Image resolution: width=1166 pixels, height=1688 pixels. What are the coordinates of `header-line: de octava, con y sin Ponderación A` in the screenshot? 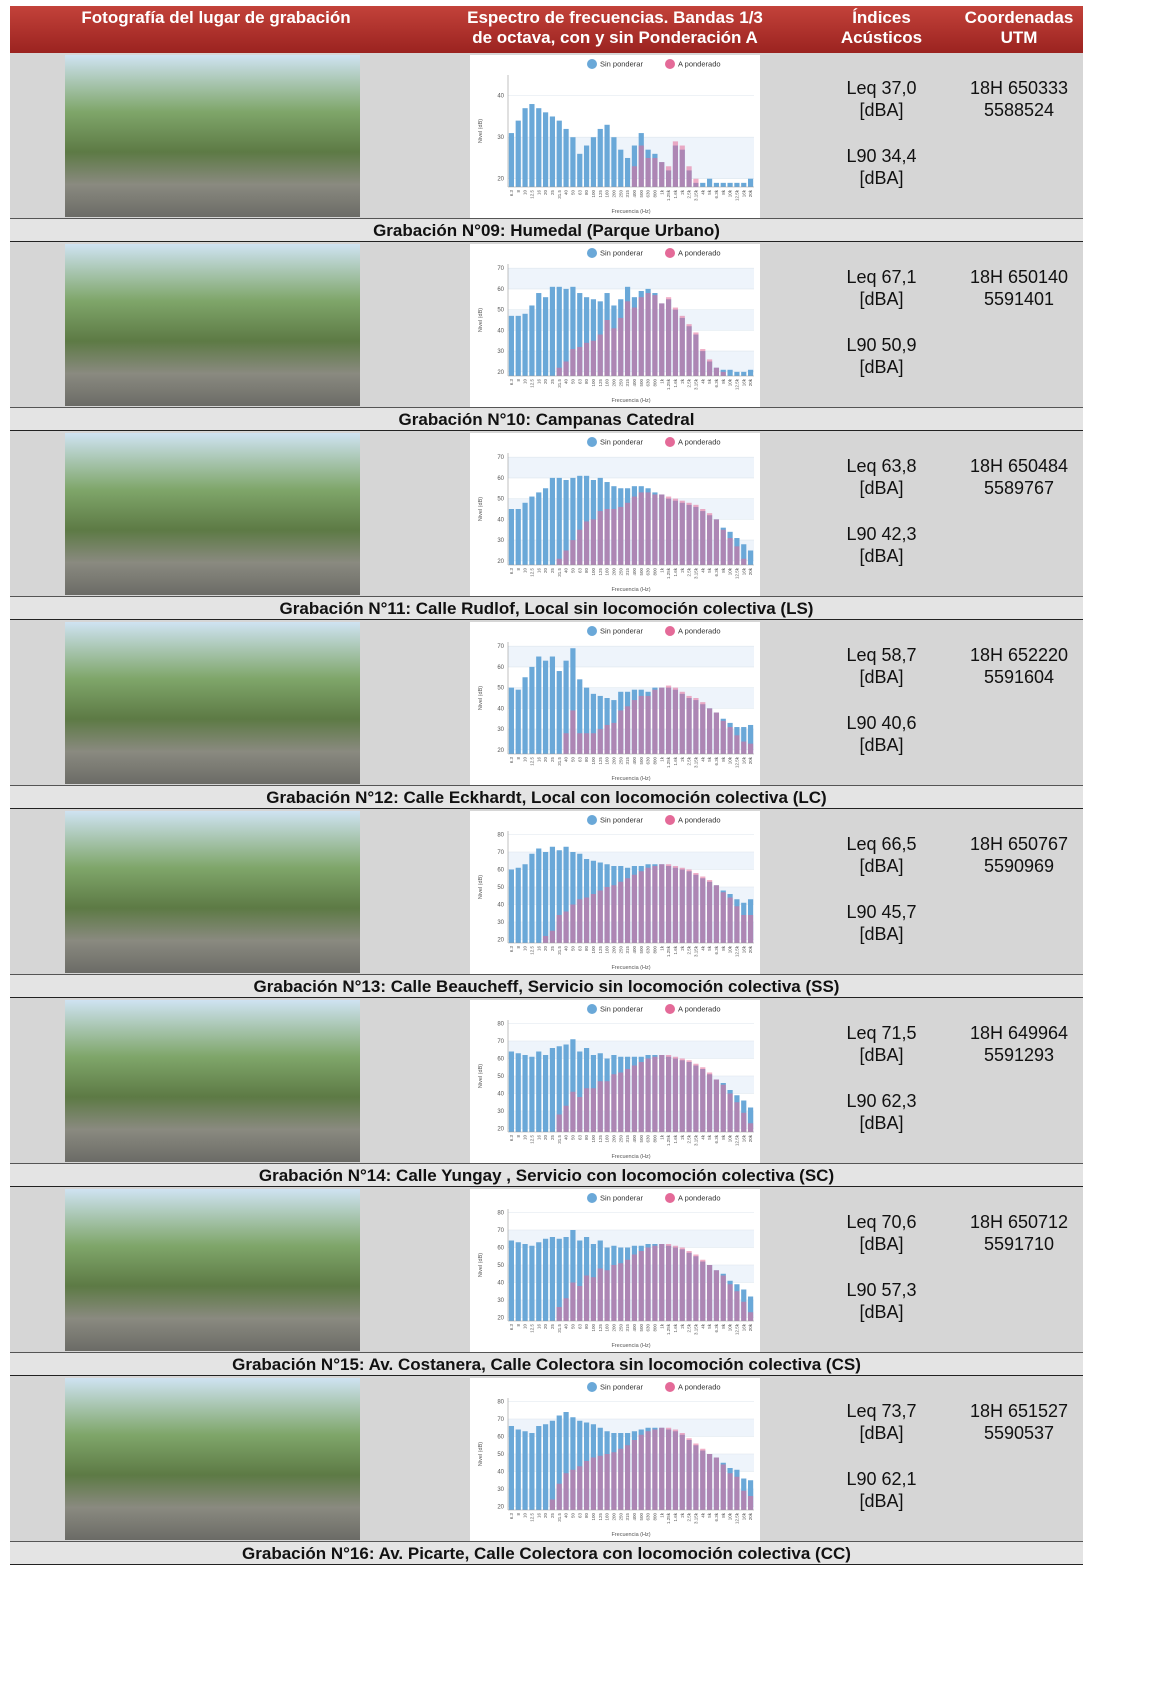 It's located at (615, 37).